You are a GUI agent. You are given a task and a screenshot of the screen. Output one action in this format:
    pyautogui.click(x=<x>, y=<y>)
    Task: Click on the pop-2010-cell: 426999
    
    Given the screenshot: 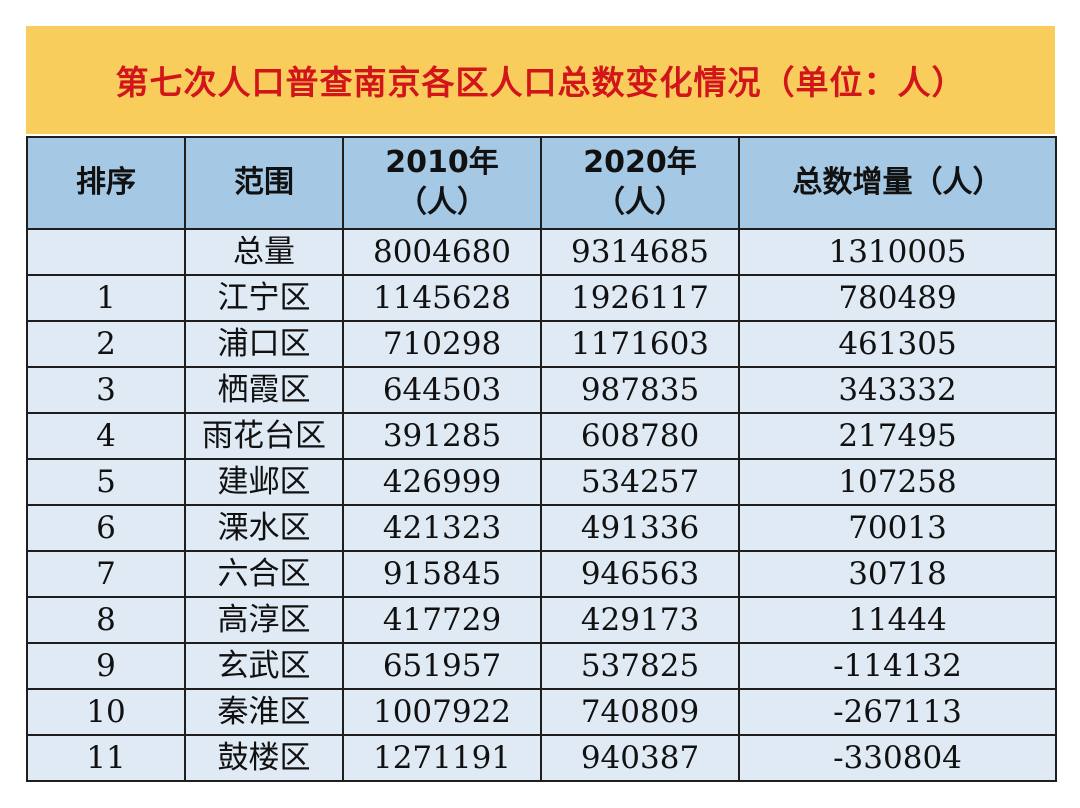 What is the action you would take?
    pyautogui.click(x=442, y=482)
    